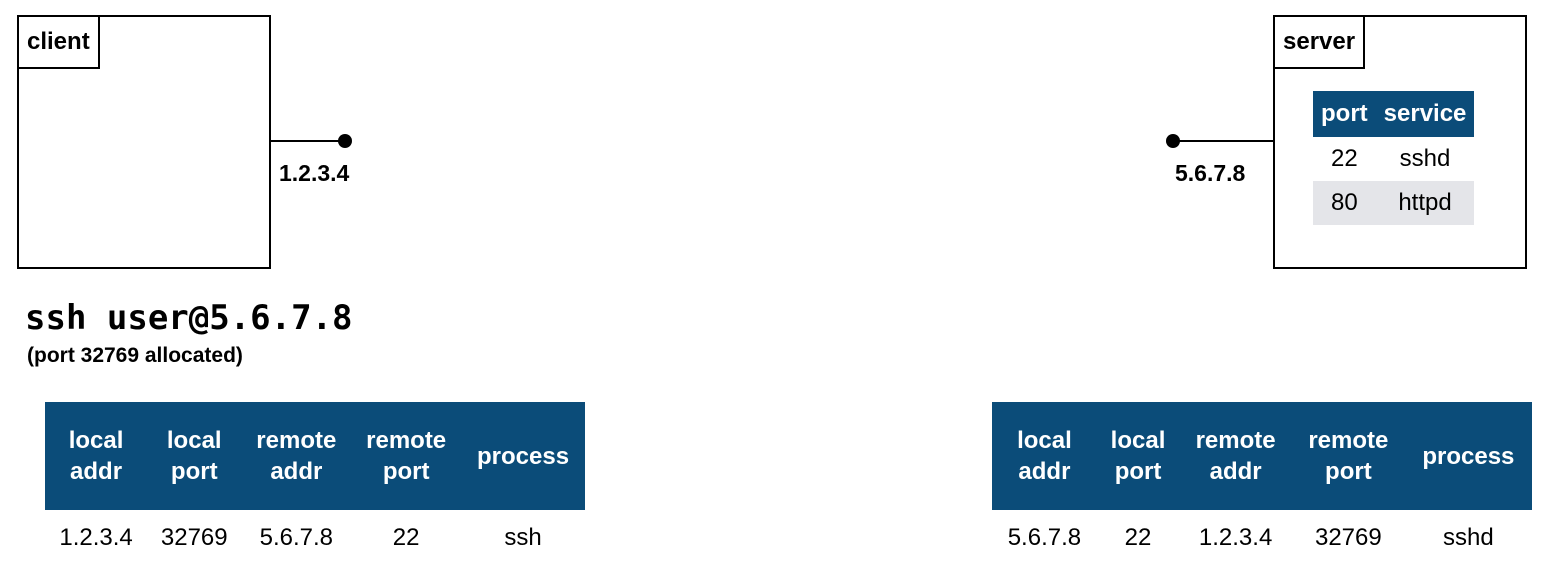  Describe the element at coordinates (1344, 114) in the screenshot. I see `services-header-port: port` at that location.